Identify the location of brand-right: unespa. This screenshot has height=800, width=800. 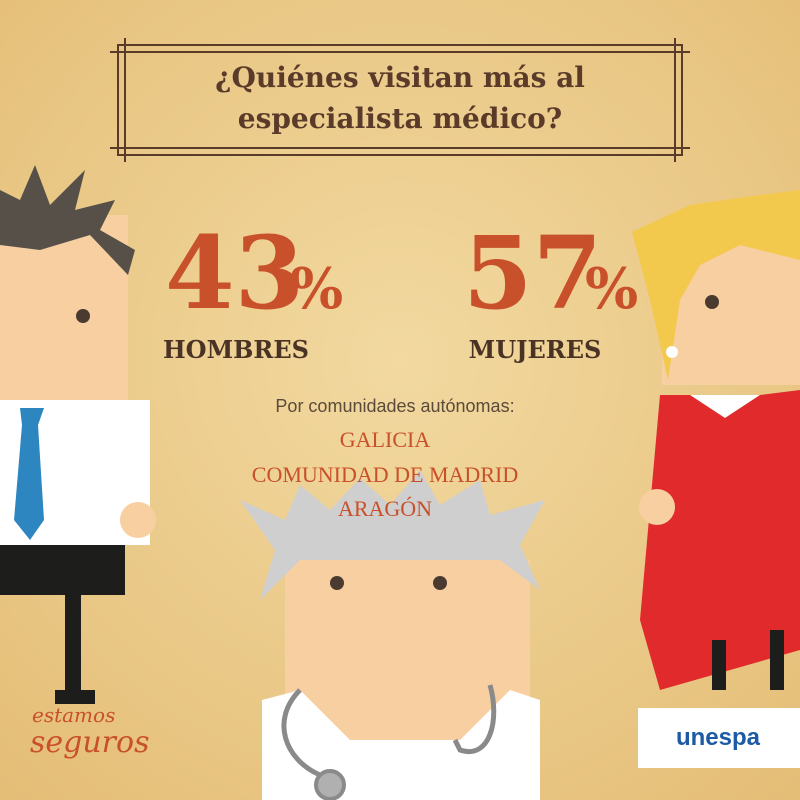
(718, 737).